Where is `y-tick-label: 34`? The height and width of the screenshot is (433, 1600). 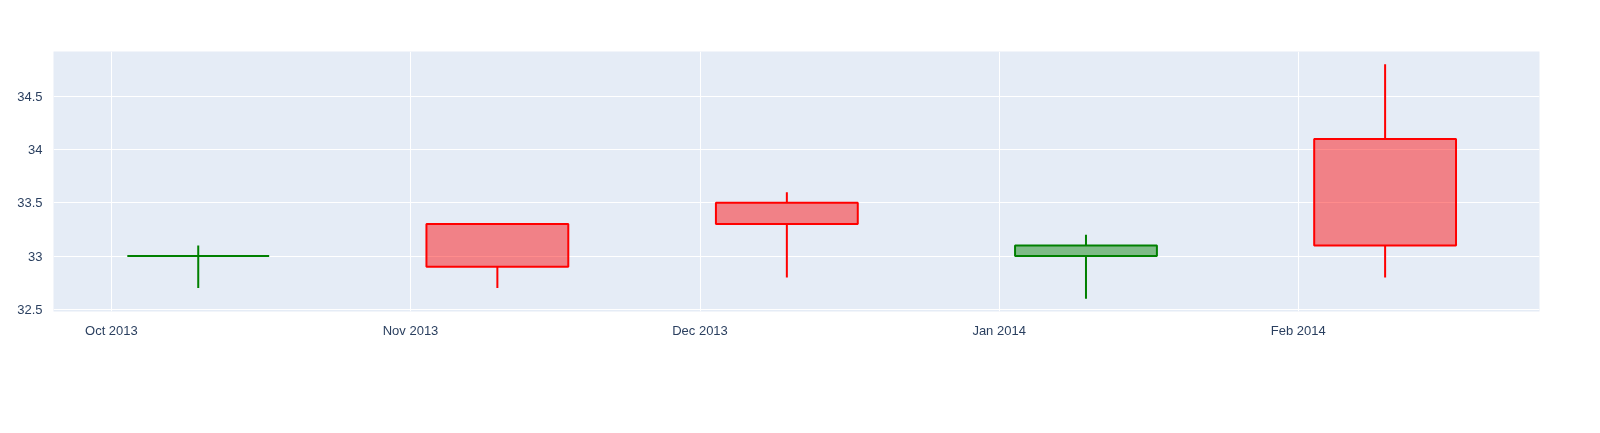
y-tick-label: 34 is located at coordinates (35, 150).